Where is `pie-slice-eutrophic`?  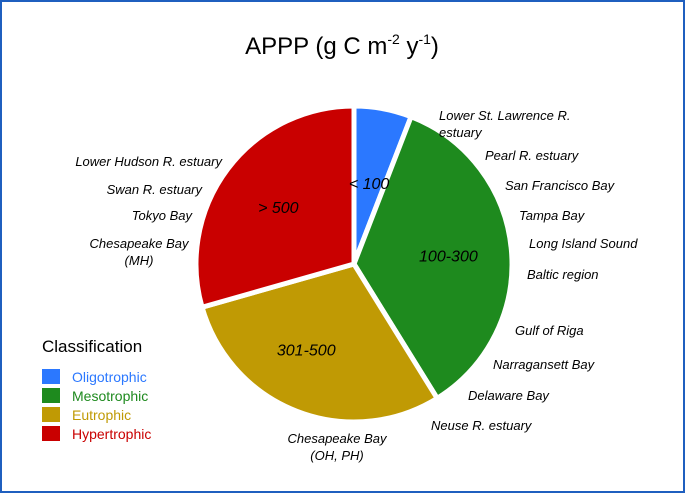
pie-slice-eutrophic is located at coordinates (319, 343).